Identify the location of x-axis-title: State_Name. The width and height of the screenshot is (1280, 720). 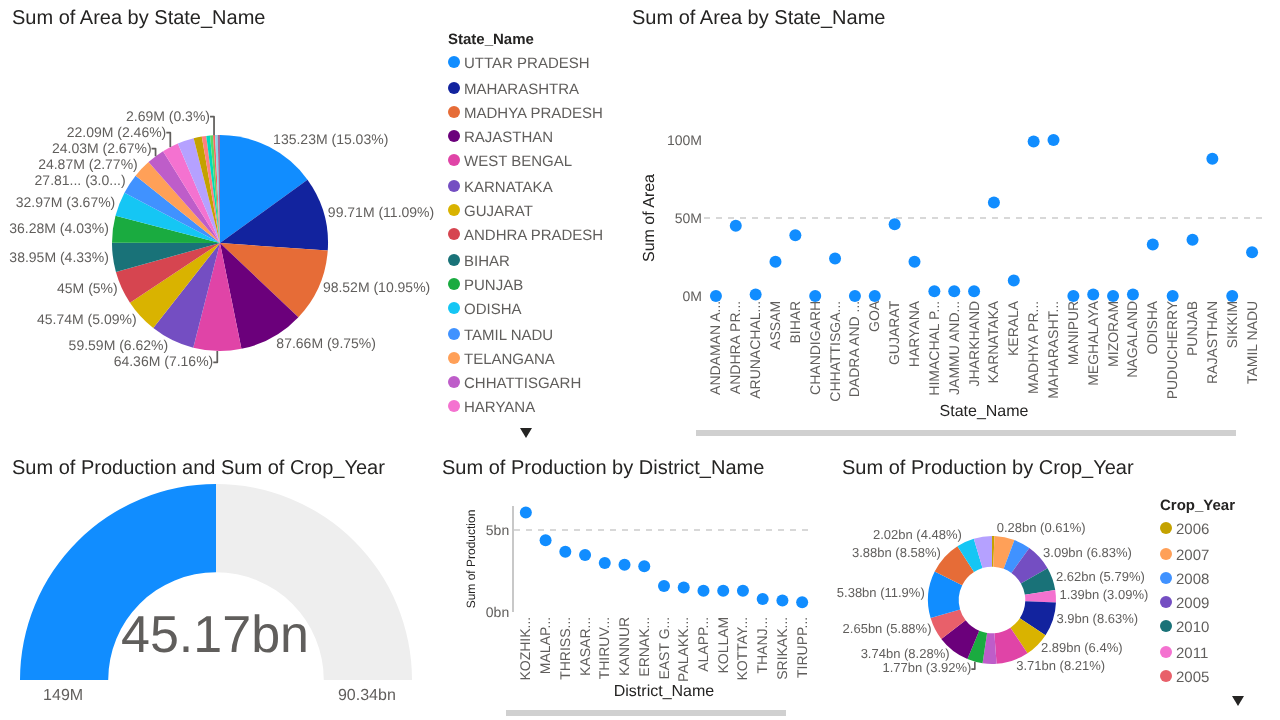
(984, 410).